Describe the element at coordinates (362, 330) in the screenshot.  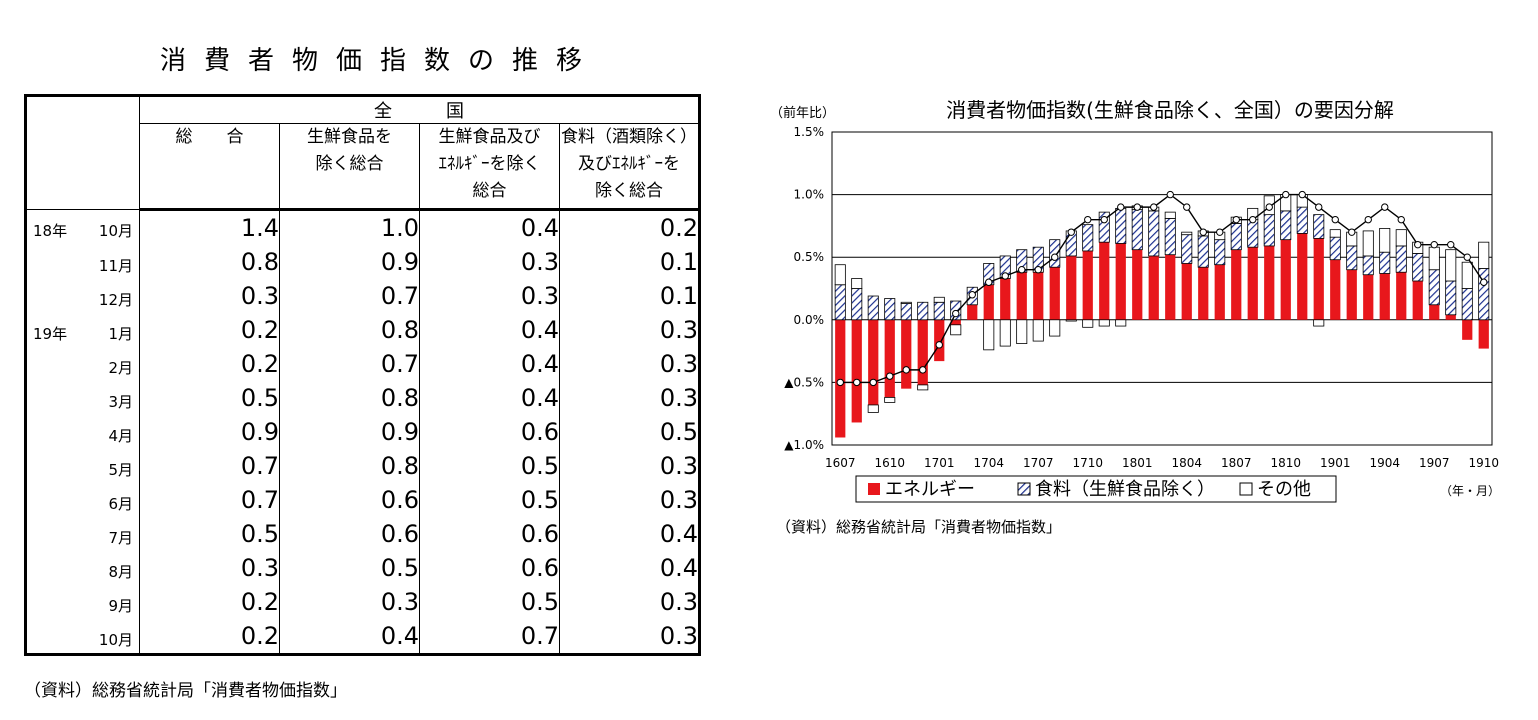
I see `table-row: 19年 1月 0.2 0.8 0.4 0.3` at that location.